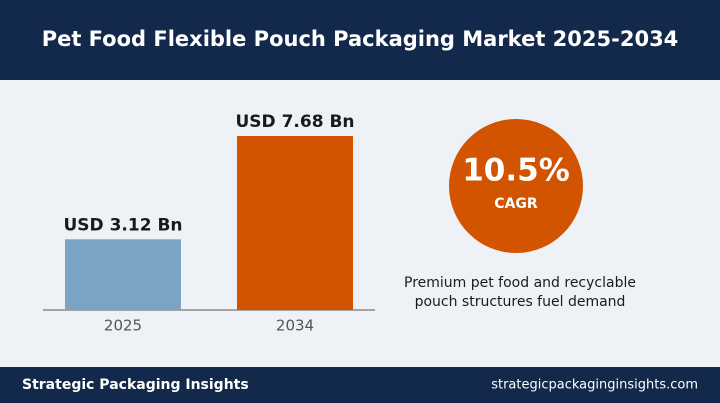 The width and height of the screenshot is (720, 403). What do you see at coordinates (123, 326) in the screenshot?
I see `x-tick-label: 2025` at bounding box center [123, 326].